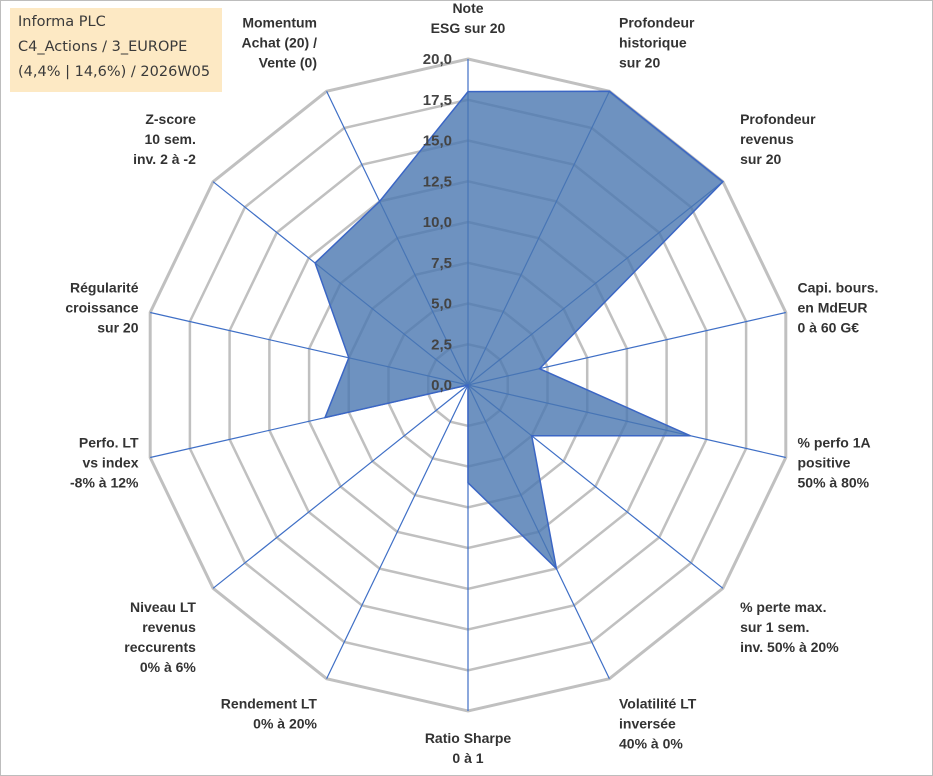 This screenshot has height=776, width=933. I want to click on axis-label-line: Régularité, so click(104, 288).